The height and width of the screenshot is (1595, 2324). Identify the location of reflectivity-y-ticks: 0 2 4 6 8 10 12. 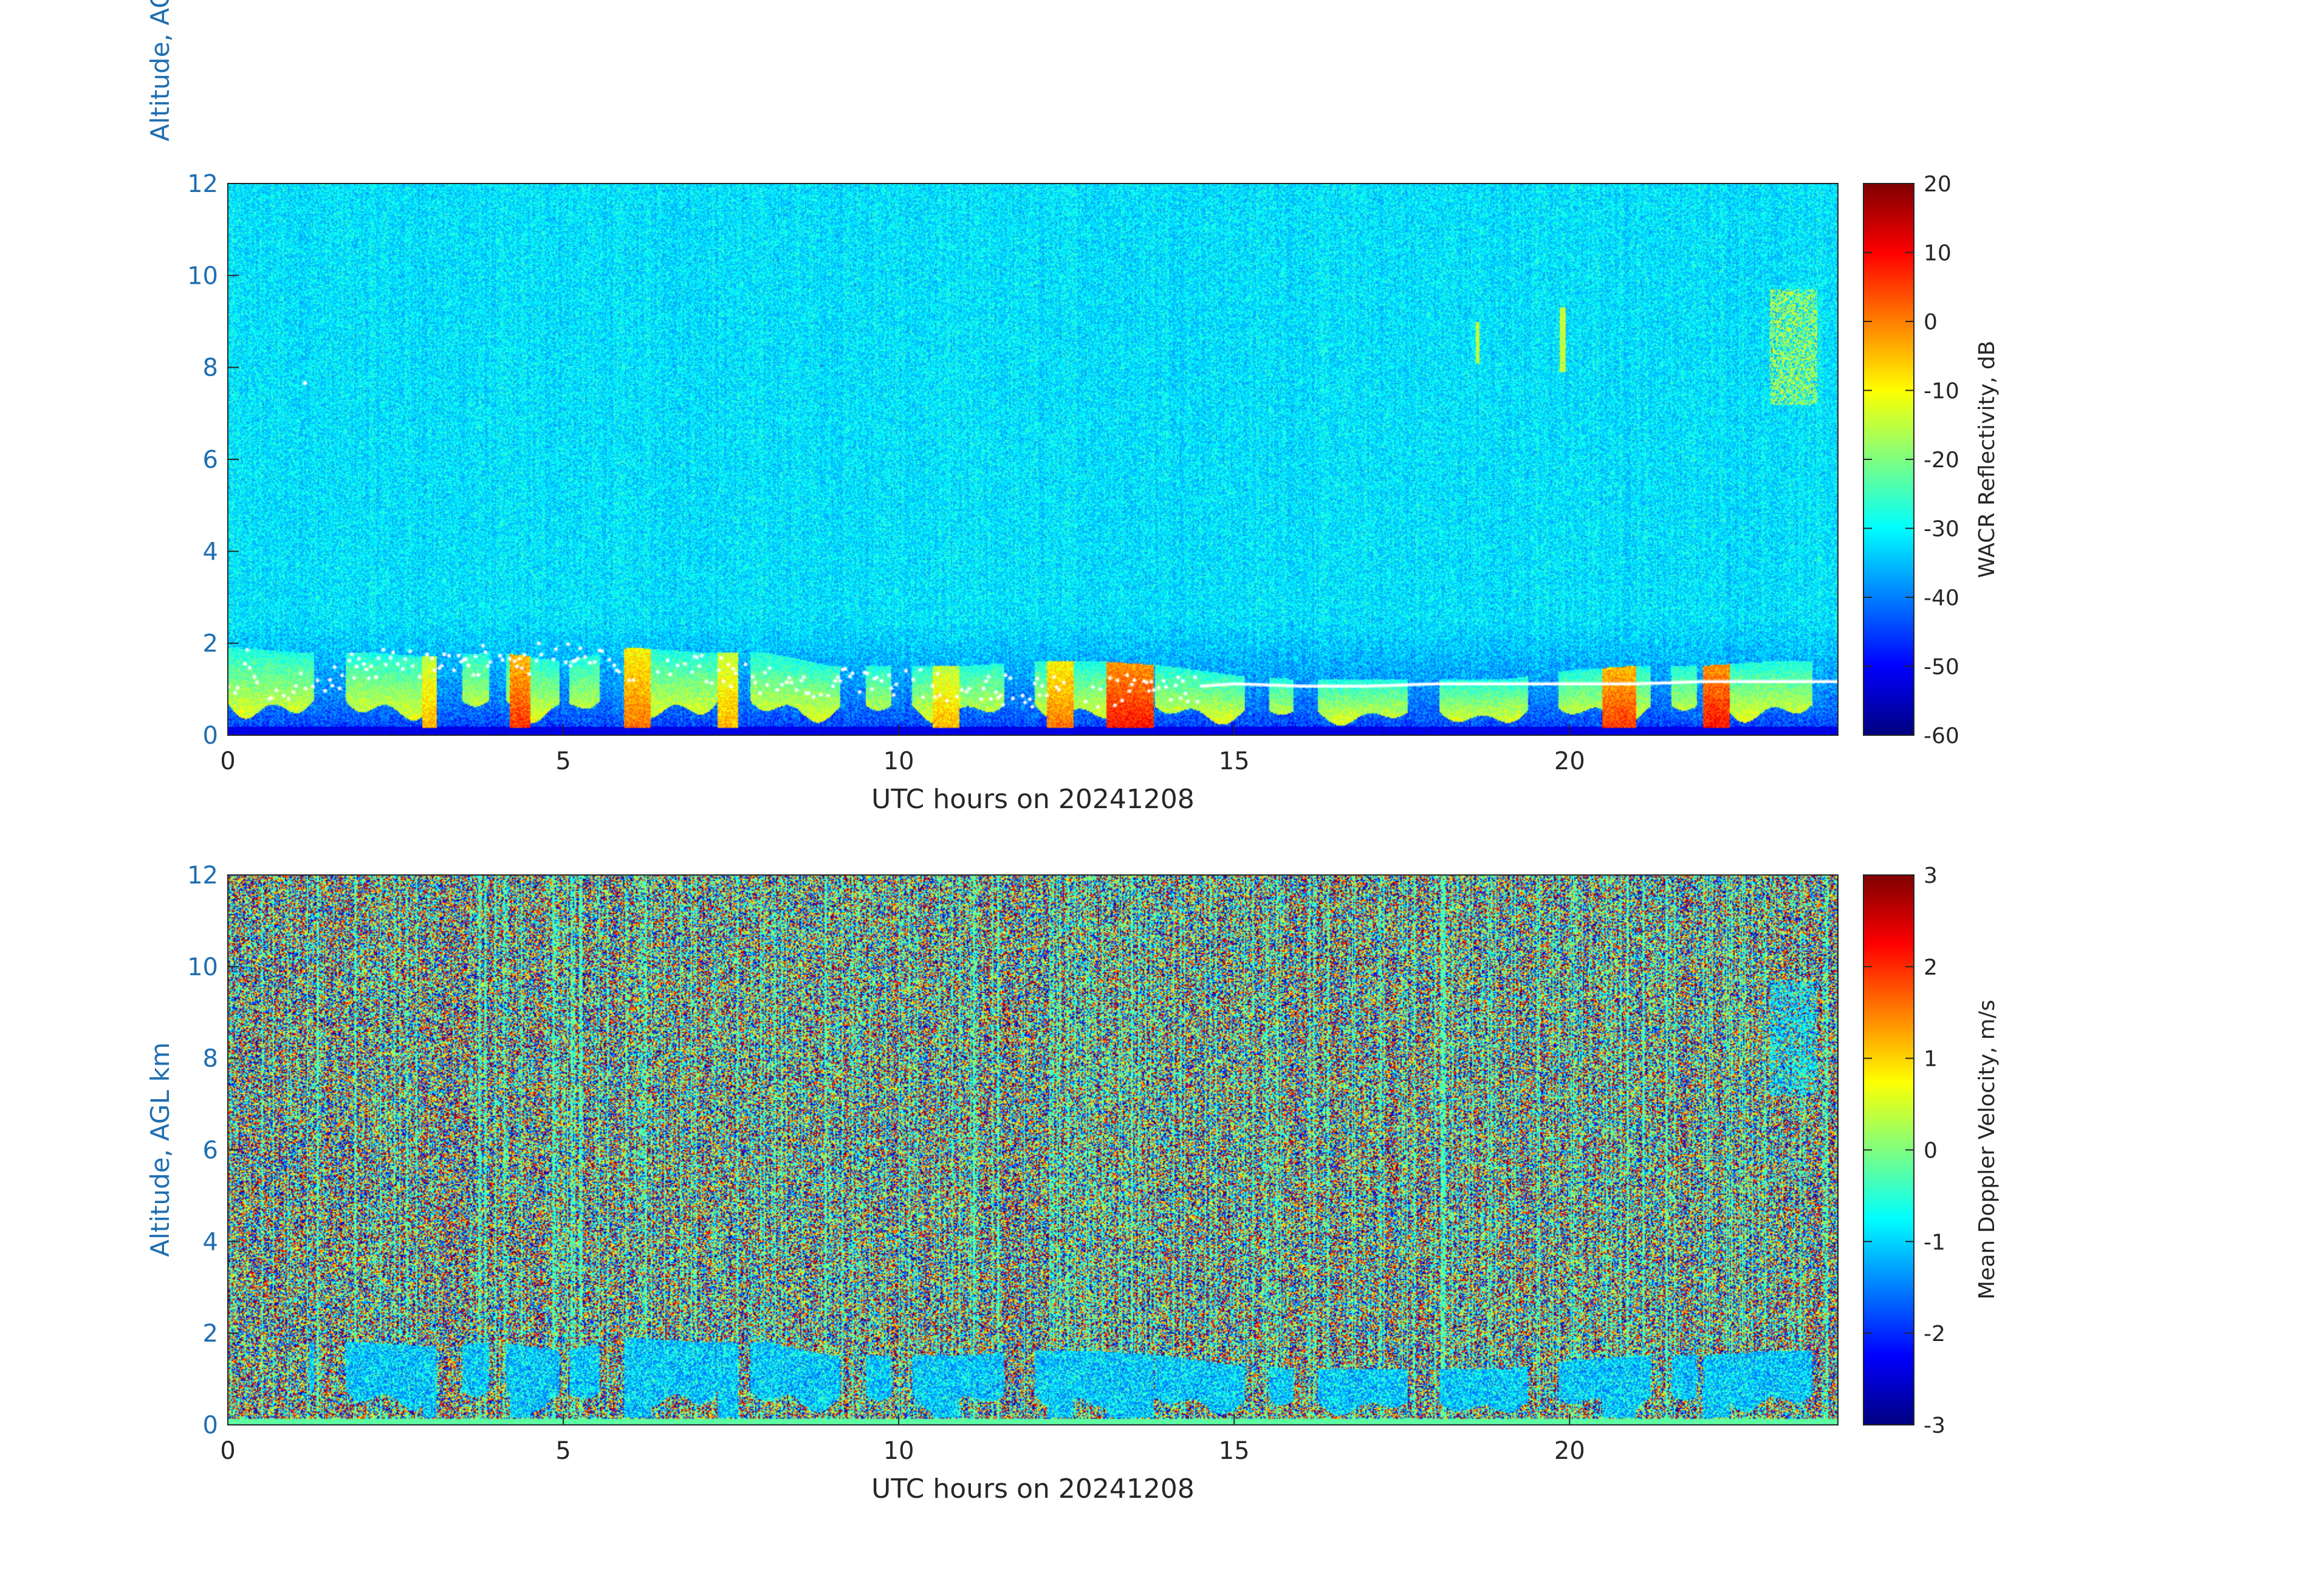
(213, 460).